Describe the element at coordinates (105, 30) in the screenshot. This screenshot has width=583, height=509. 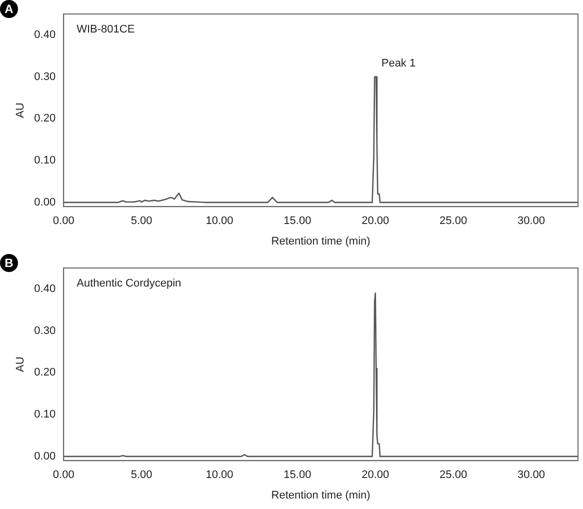
I see `annotation: WIB-801CE` at that location.